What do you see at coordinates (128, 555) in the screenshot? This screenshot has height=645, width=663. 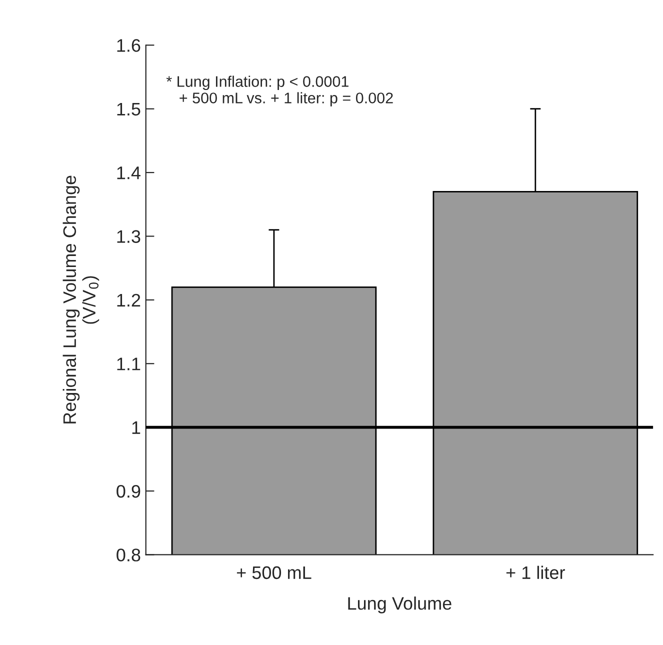 I see `y-tick-label: 0.8` at bounding box center [128, 555].